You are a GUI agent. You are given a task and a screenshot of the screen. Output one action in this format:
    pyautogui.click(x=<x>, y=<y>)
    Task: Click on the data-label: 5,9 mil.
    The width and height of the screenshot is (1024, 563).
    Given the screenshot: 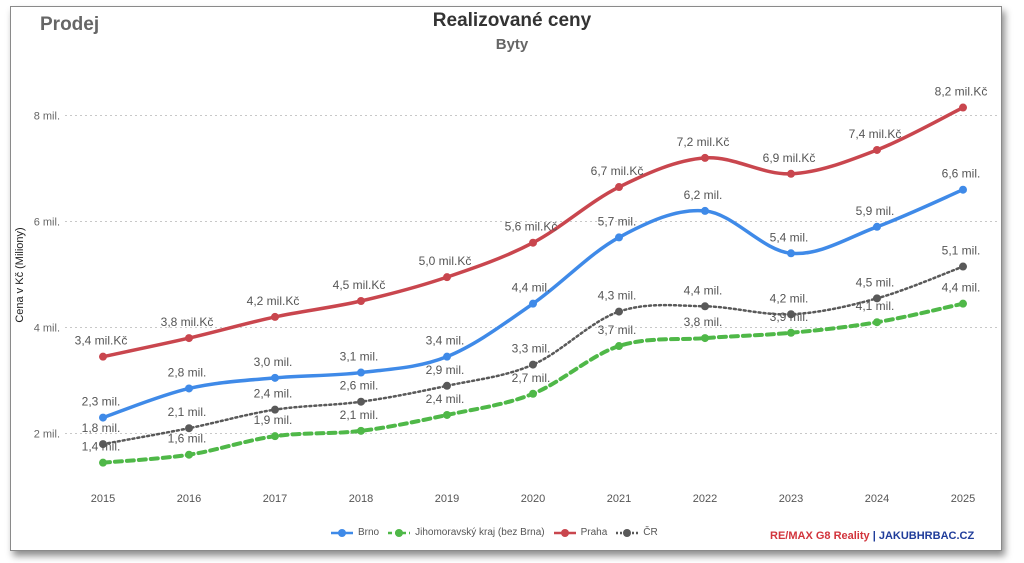 What is the action you would take?
    pyautogui.click(x=875, y=211)
    